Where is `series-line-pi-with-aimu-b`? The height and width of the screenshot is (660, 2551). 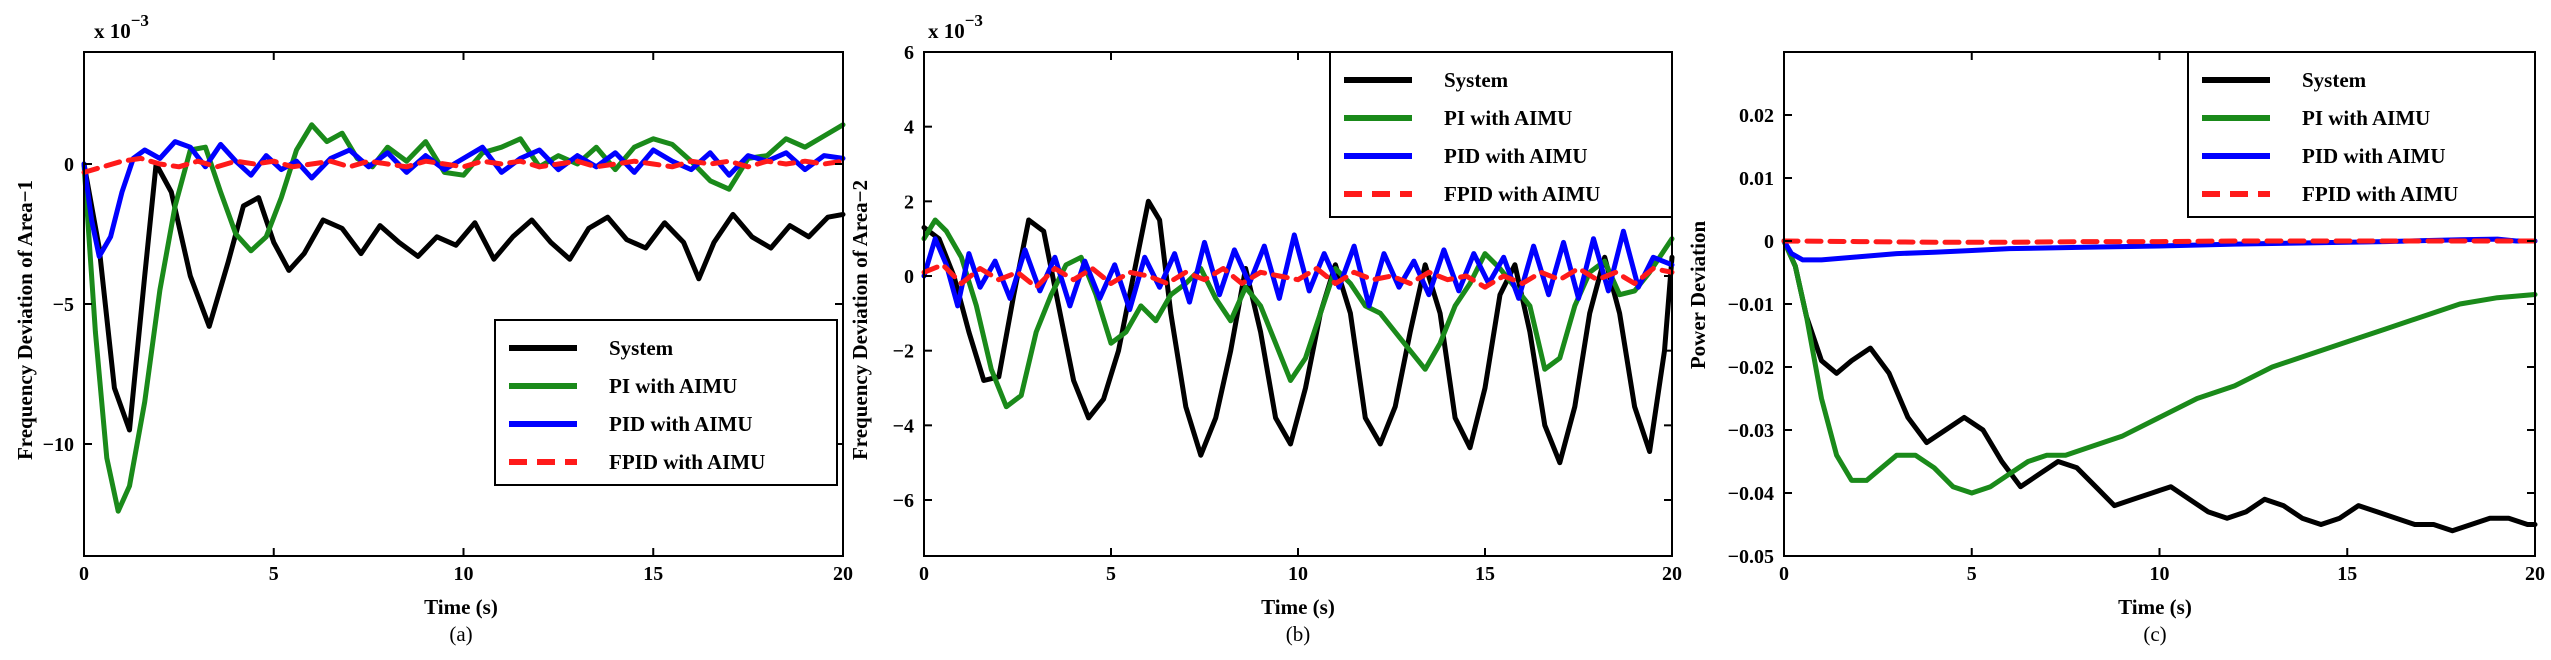 series-line-pi-with-aimu-b is located at coordinates (1298, 313).